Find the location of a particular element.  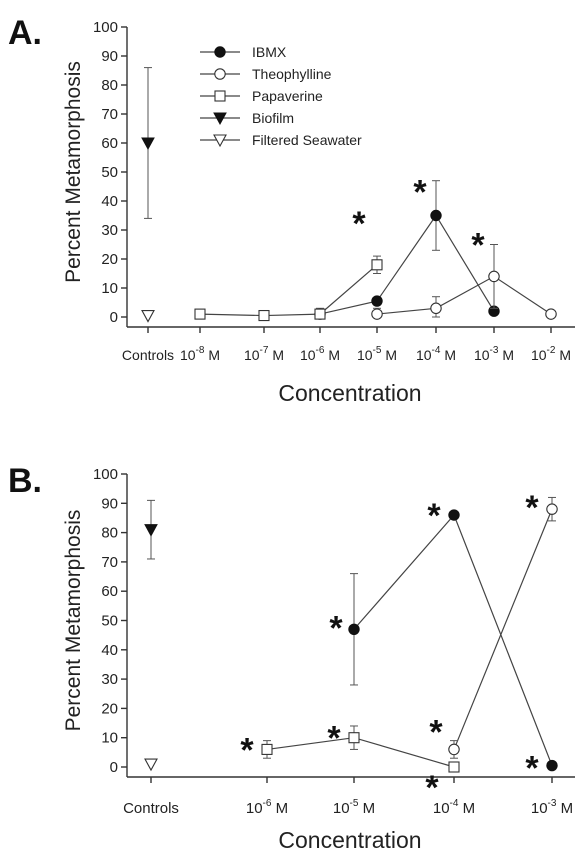

legend-label: Filtered Seawater is located at coordinates (307, 140).